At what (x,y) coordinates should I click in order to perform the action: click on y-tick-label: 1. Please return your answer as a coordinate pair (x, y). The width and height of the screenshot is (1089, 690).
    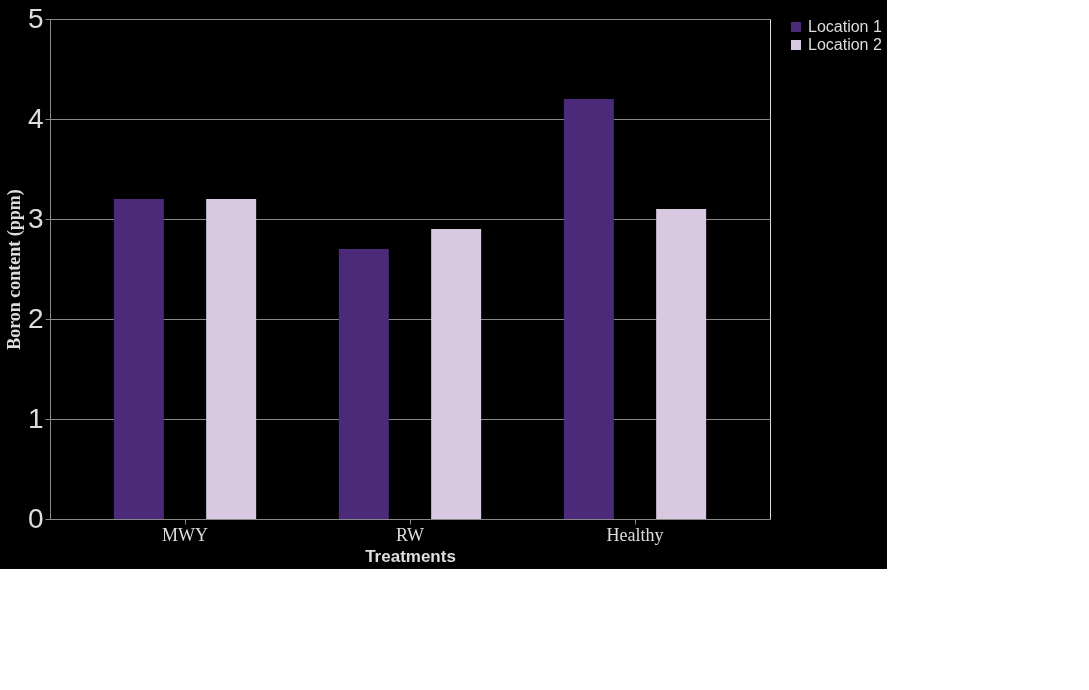
    Looking at the image, I should click on (35, 418).